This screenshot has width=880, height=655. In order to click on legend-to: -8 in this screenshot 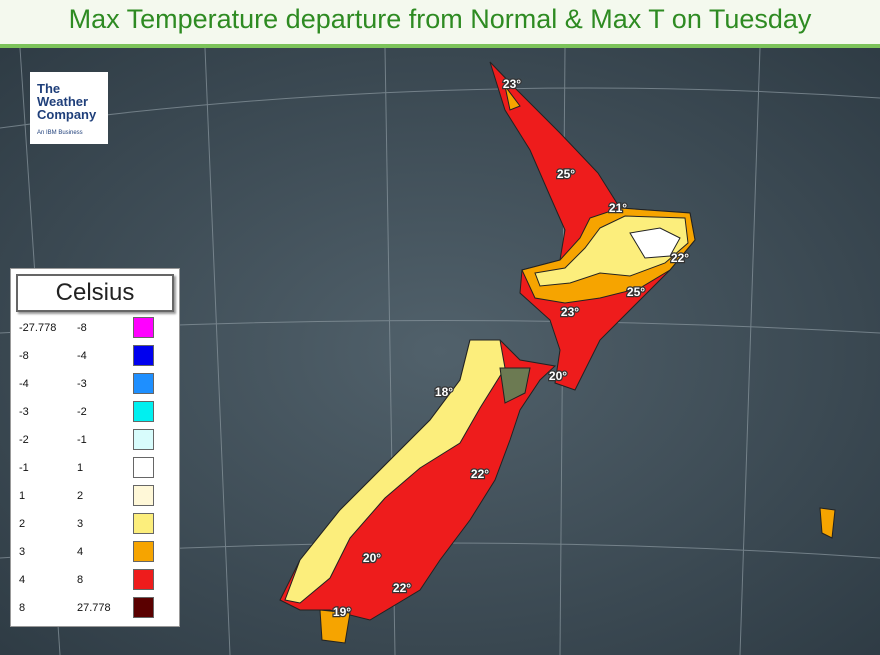, I will do `click(82, 328)`.